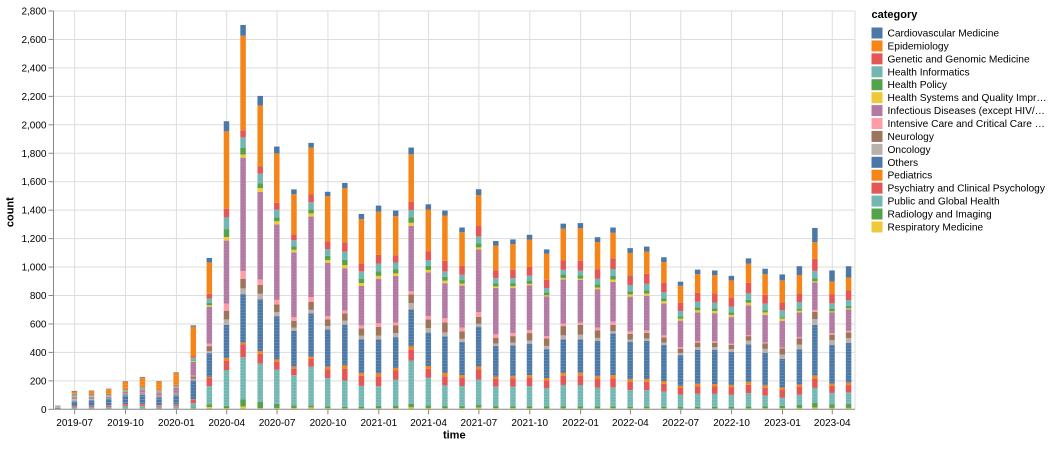 Image resolution: width=1049 pixels, height=452 pixels. I want to click on svg-text: 2019-07, so click(74, 423).